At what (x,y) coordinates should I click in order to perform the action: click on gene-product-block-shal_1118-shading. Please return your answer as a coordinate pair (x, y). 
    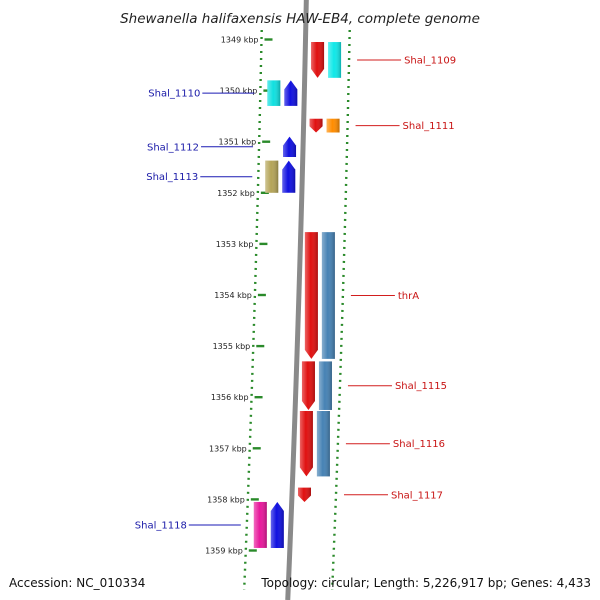
    Looking at the image, I should click on (260, 524).